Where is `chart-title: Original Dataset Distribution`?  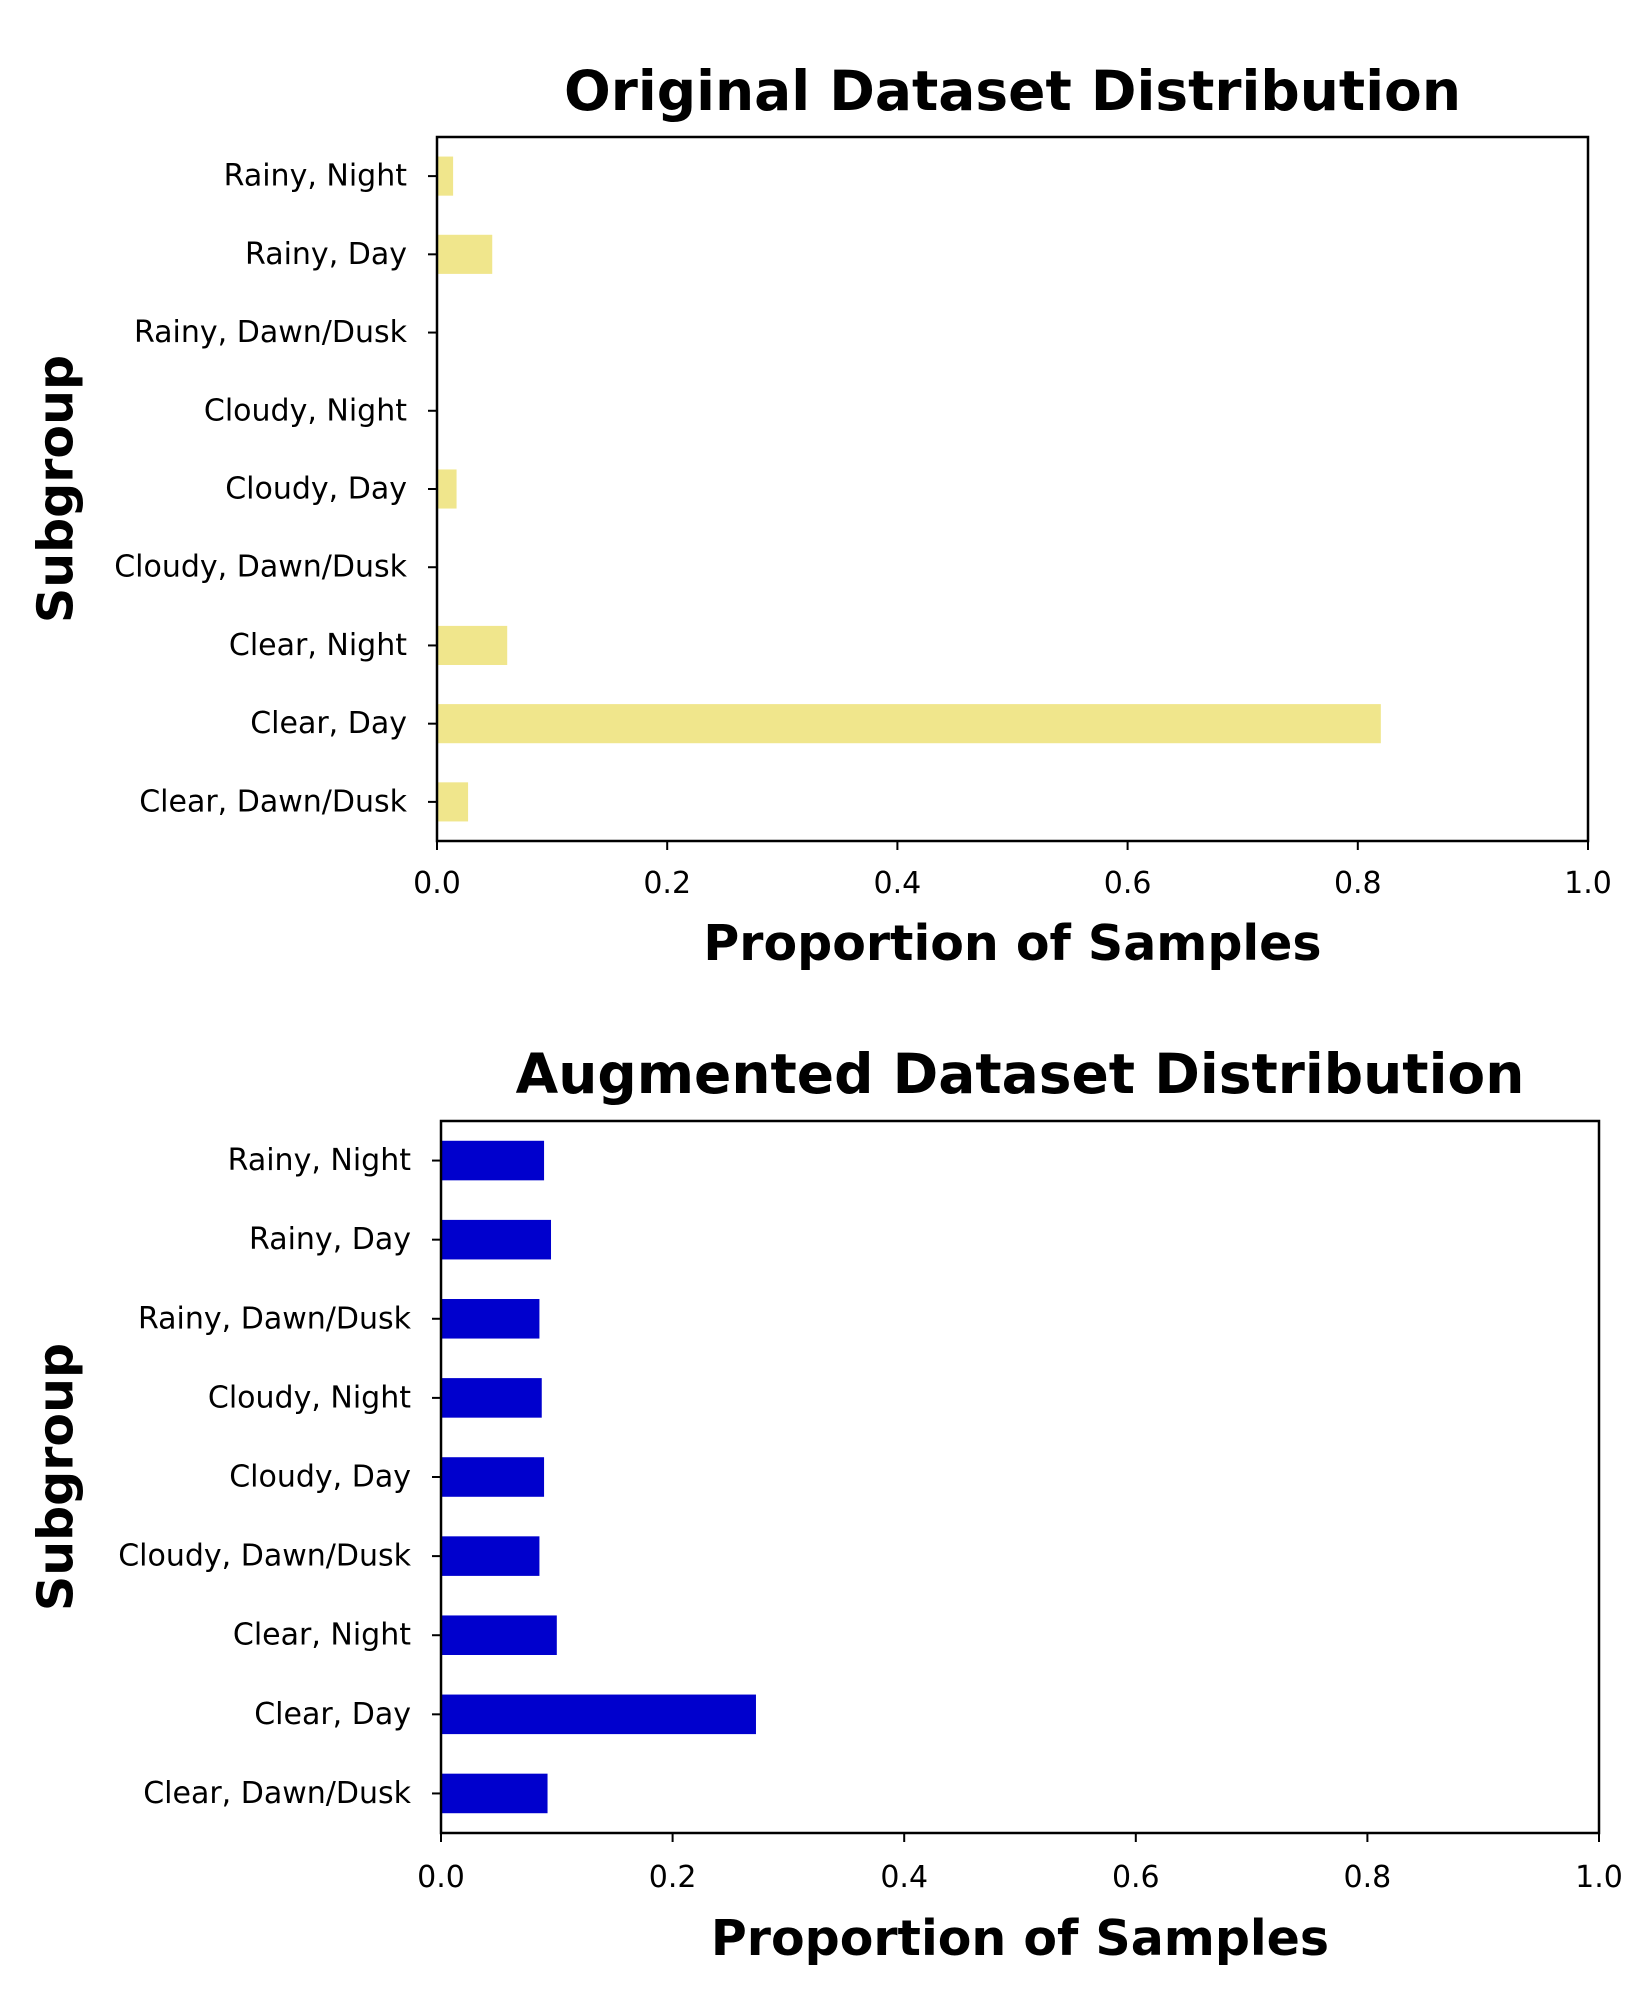 chart-title: Original Dataset Distribution is located at coordinates (1012, 91).